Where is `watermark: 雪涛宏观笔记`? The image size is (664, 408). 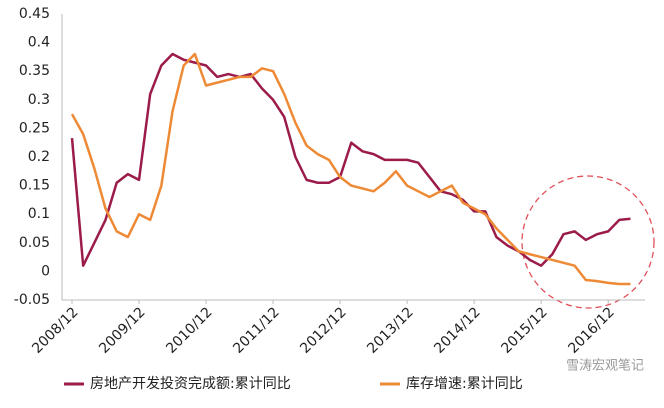 watermark: 雪涛宏观笔记 is located at coordinates (605, 366).